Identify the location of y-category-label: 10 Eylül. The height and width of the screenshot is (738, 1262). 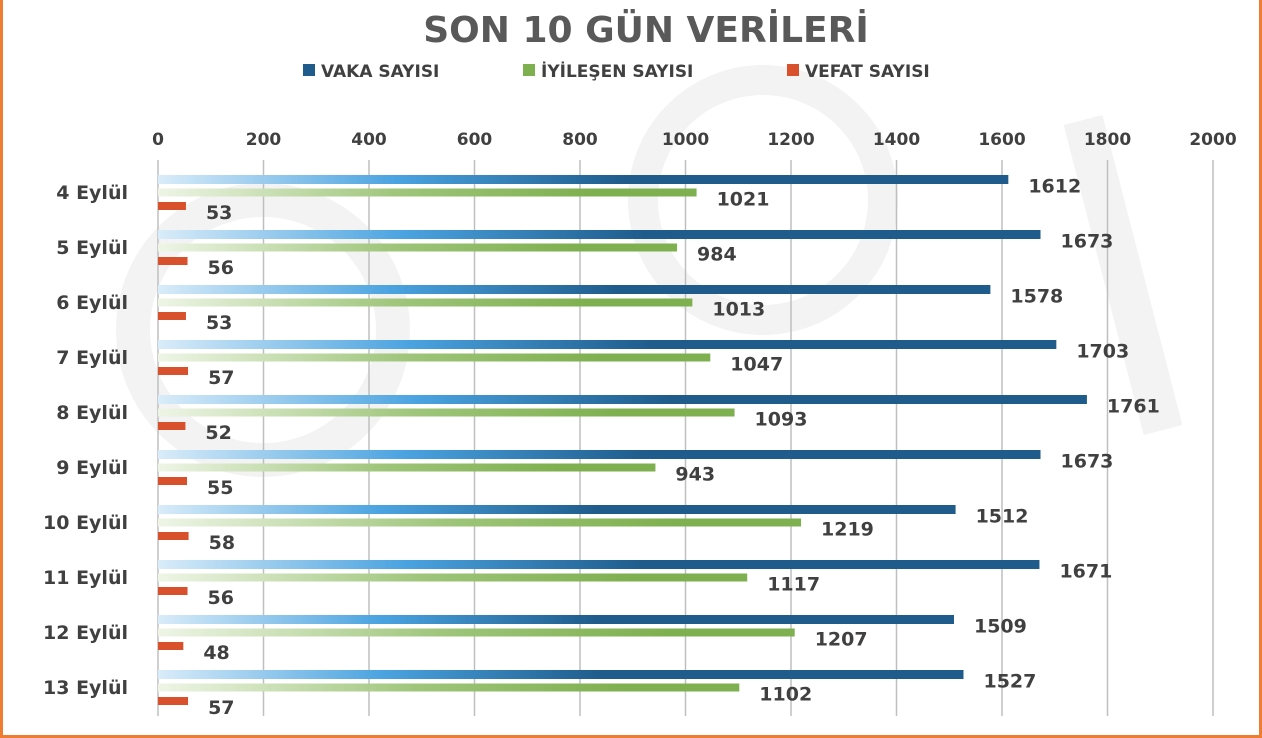
(85, 523).